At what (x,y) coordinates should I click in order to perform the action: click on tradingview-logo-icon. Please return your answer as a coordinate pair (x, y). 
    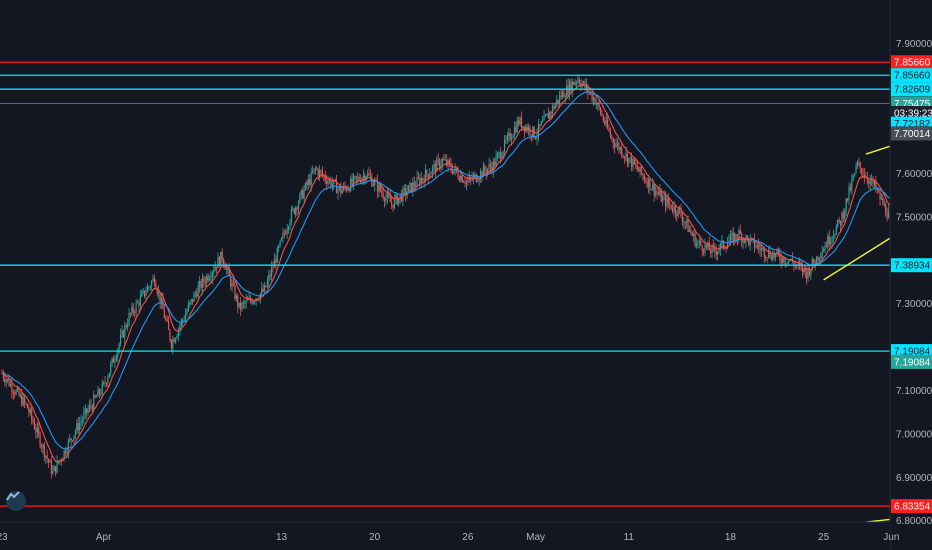
    Looking at the image, I should click on (16, 501).